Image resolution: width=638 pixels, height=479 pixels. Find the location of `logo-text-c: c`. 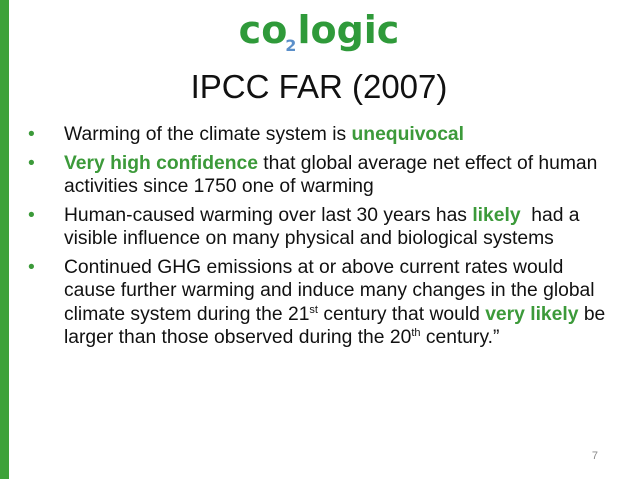

logo-text-c: c is located at coordinates (250, 30).